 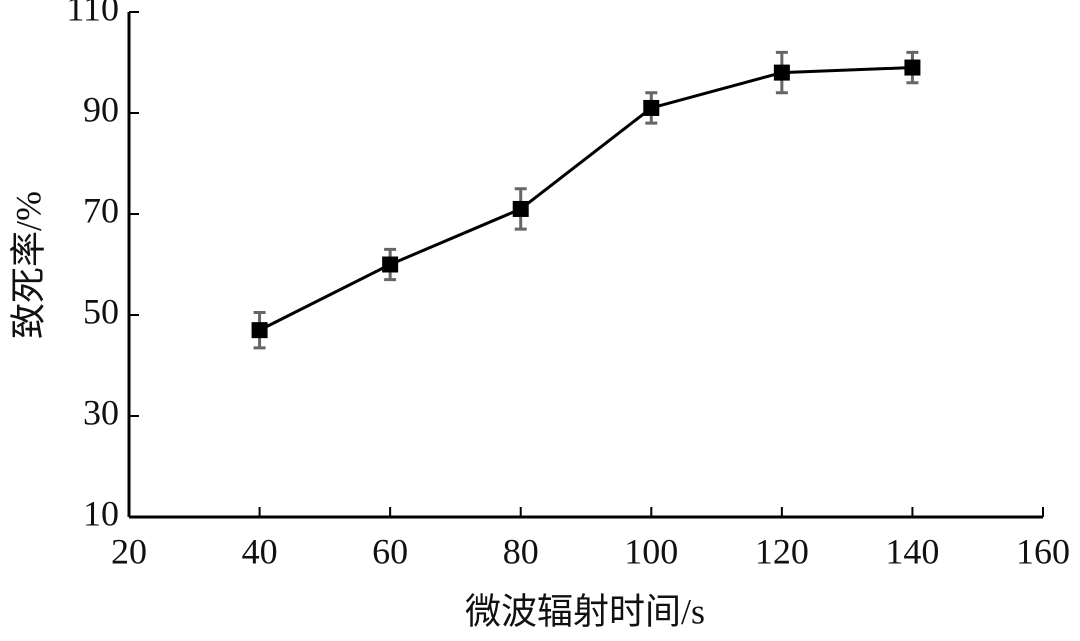 I want to click on x-tick-label: 160, so click(x=1043, y=551).